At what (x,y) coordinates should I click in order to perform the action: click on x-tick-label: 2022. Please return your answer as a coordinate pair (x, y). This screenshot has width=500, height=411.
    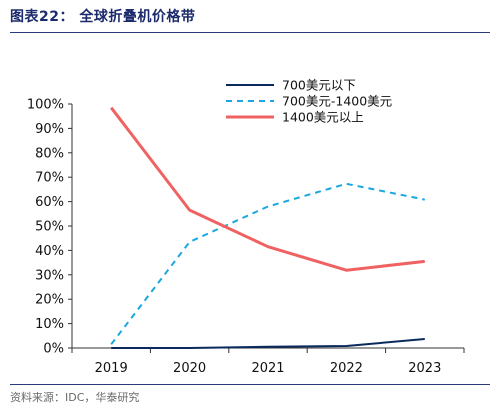
    Looking at the image, I should click on (346, 368).